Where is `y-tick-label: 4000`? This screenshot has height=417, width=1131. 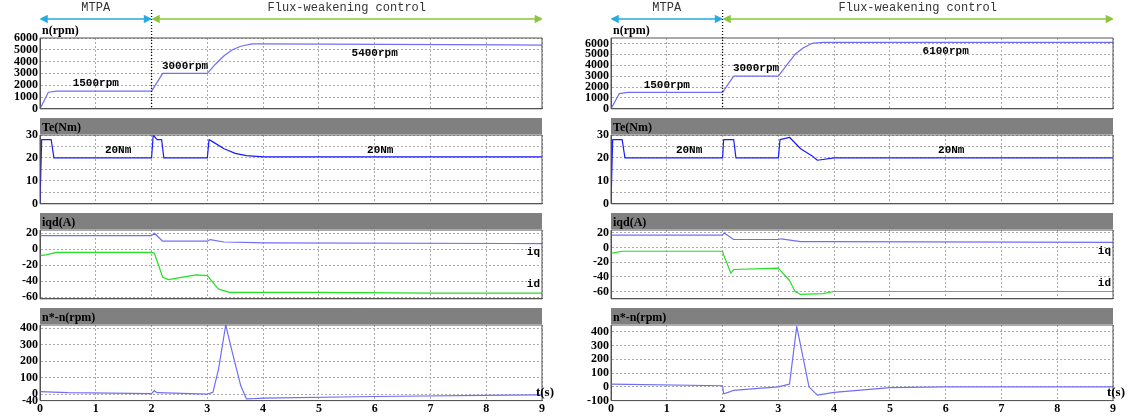 y-tick-label: 4000 is located at coordinates (26, 60).